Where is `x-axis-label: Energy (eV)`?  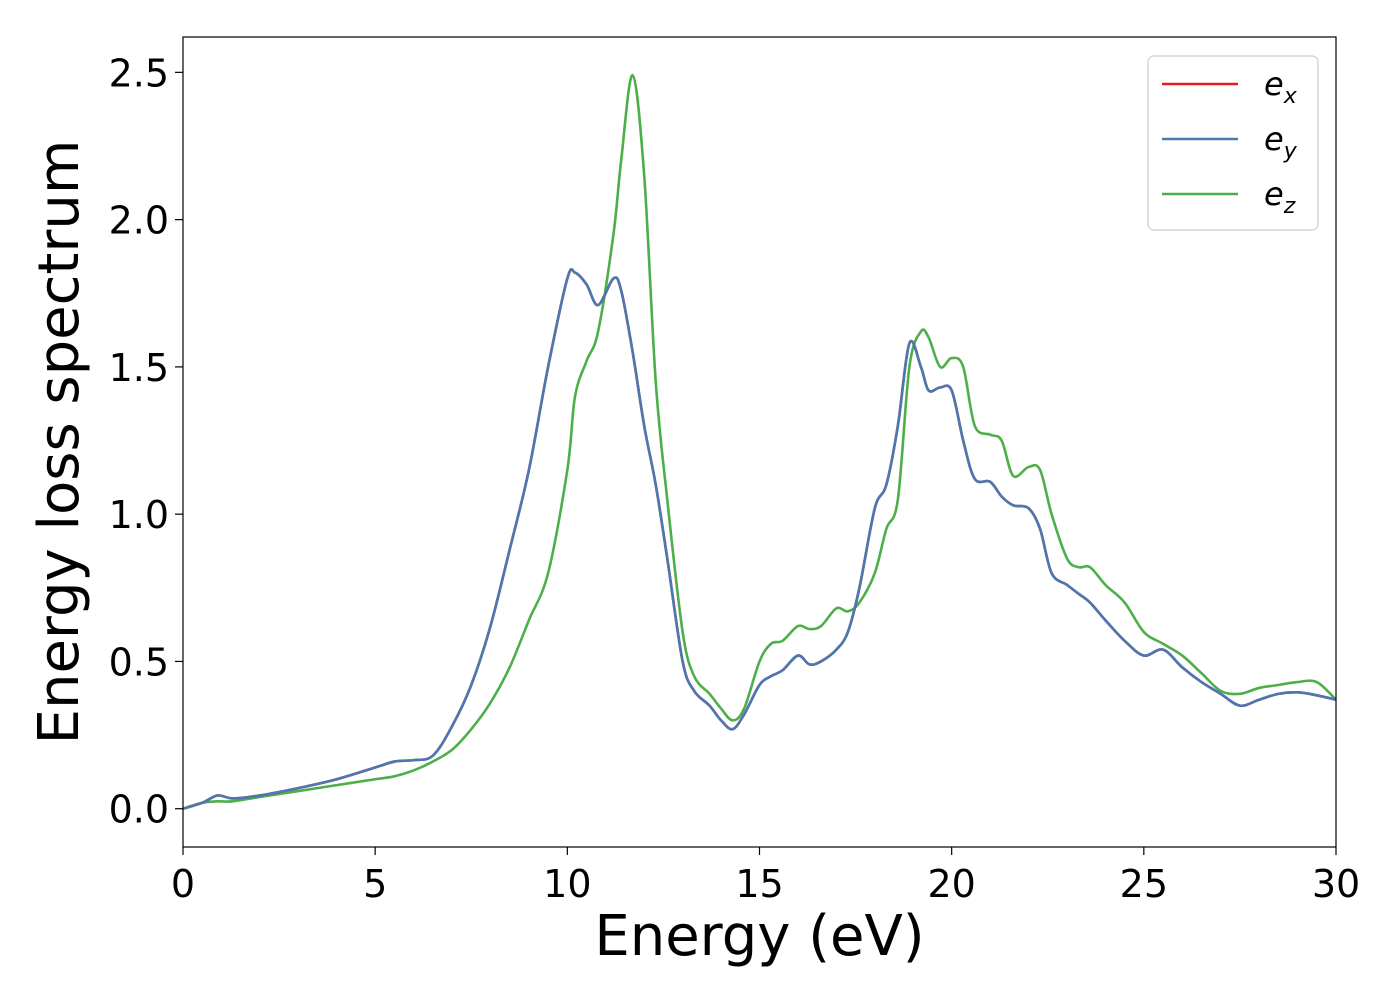 x-axis-label: Energy (eV) is located at coordinates (759, 936).